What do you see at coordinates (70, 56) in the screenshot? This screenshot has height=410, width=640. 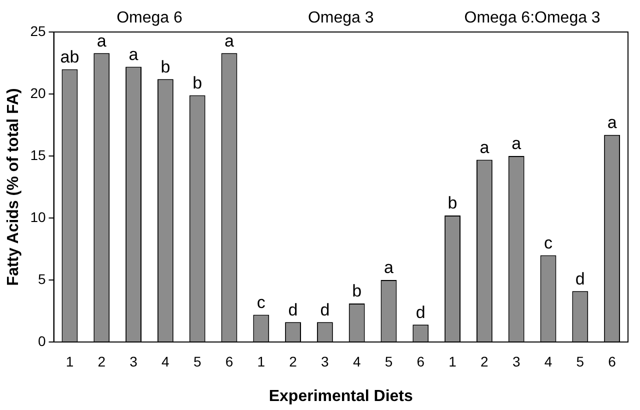 I see `data-label: ab` at bounding box center [70, 56].